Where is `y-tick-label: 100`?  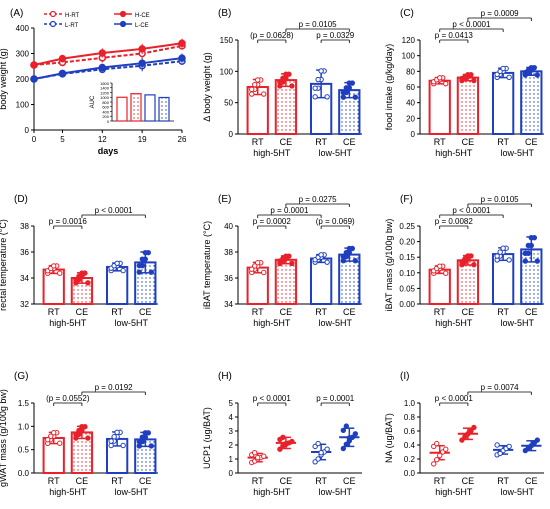
y-tick-label: 100 is located at coordinates (227, 71).